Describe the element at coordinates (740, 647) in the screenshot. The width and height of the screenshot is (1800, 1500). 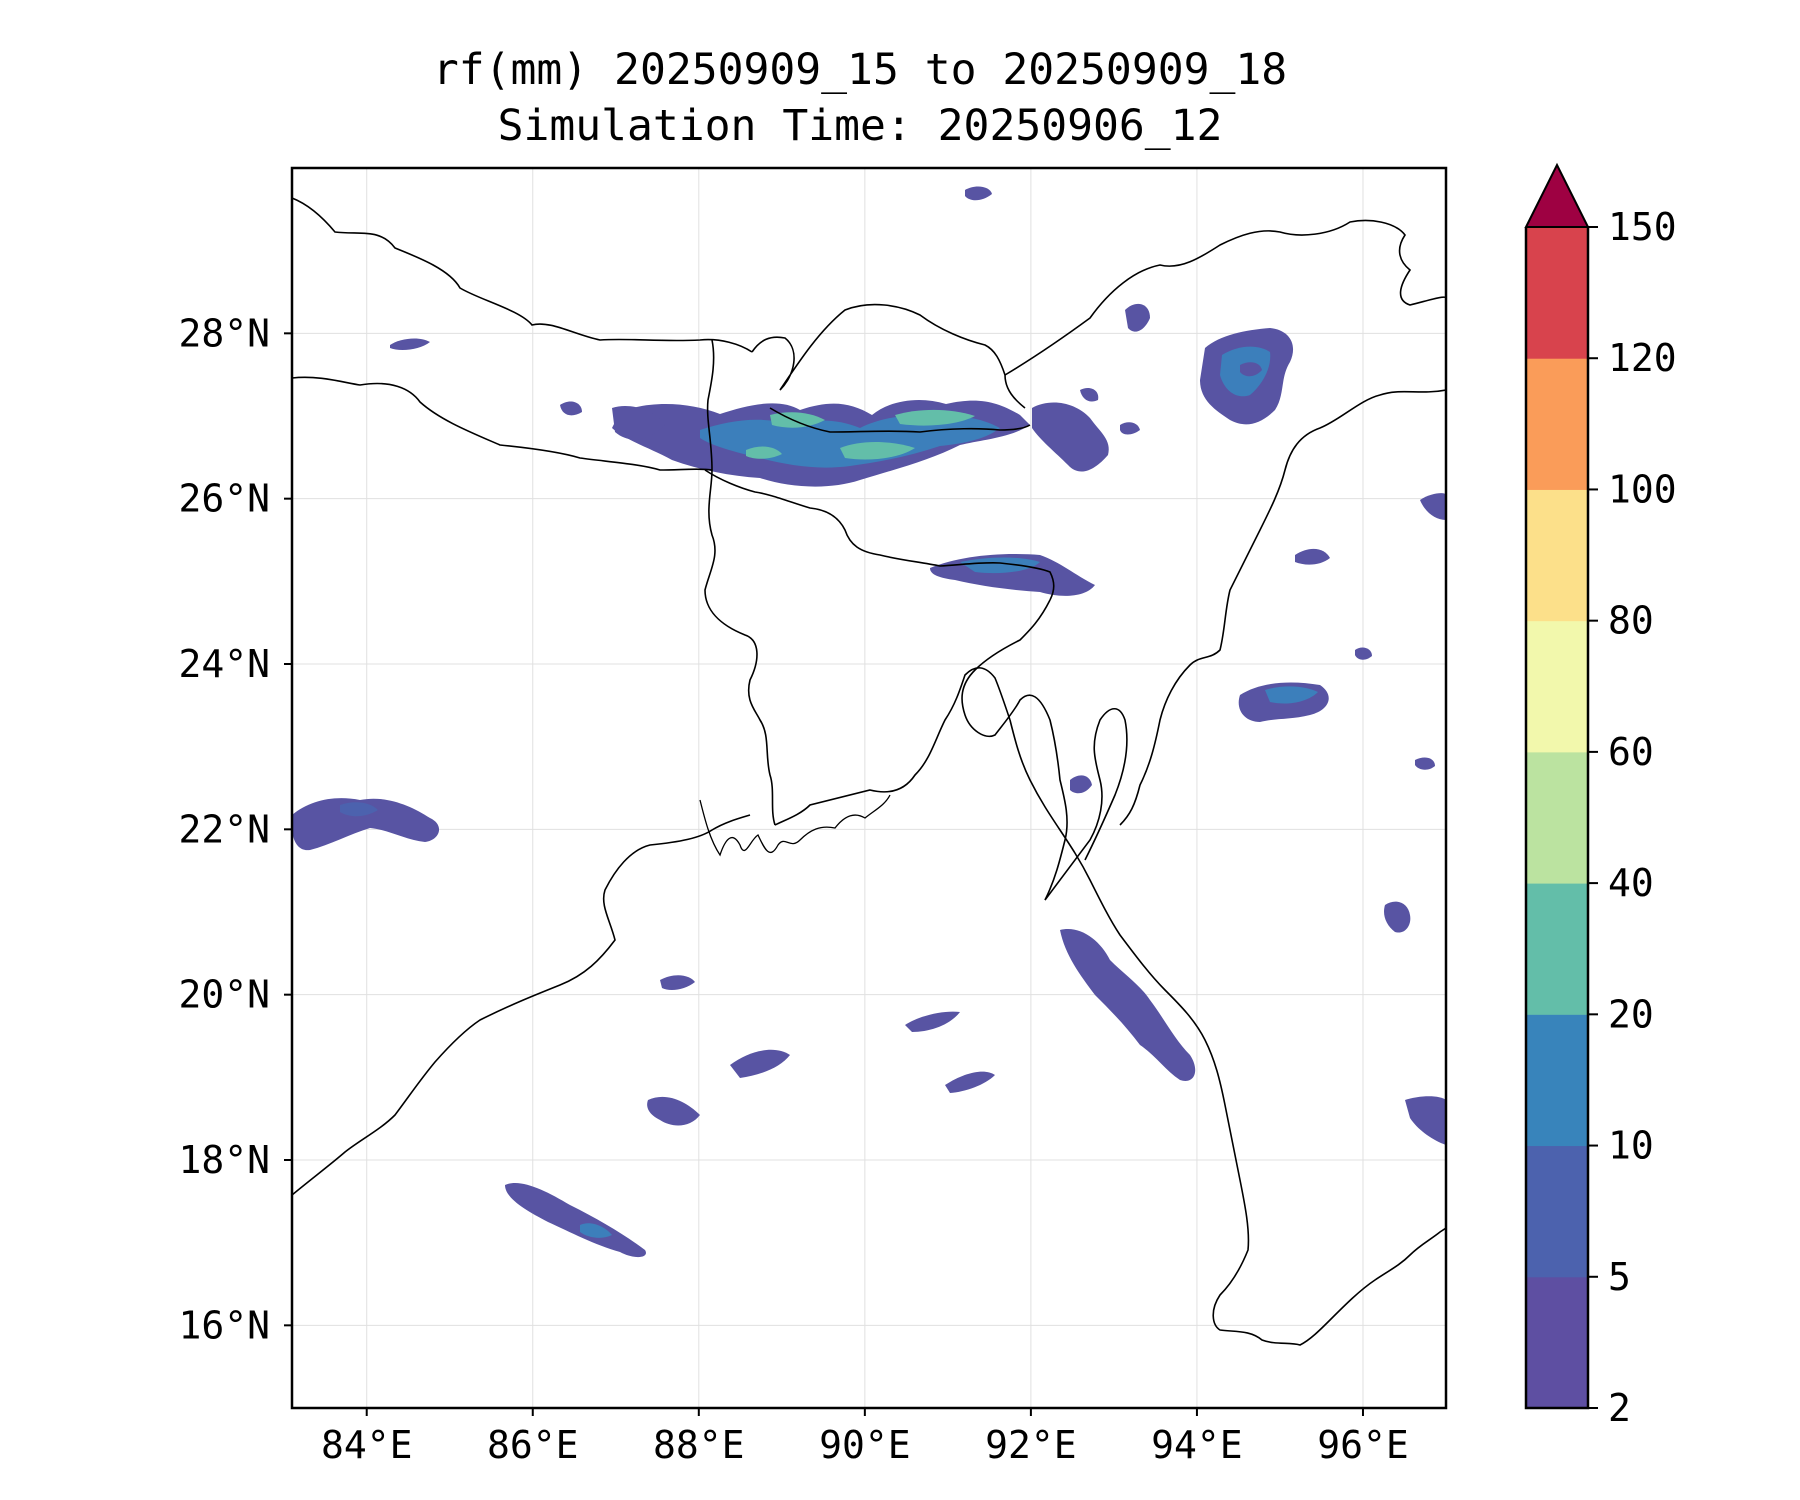
I see `boundary-bangladesh-west` at that location.